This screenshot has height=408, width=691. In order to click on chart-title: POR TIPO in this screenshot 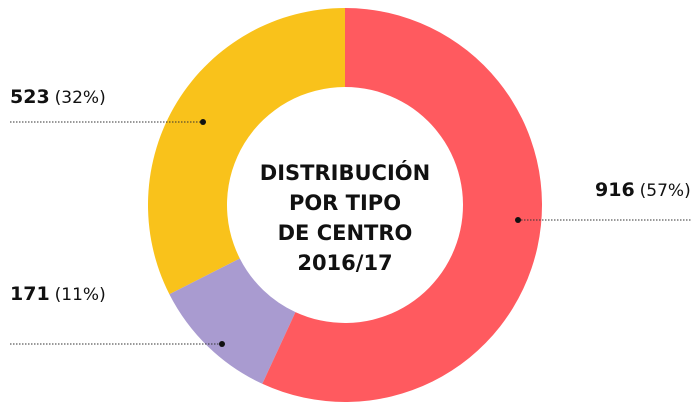, I will do `click(345, 203)`.